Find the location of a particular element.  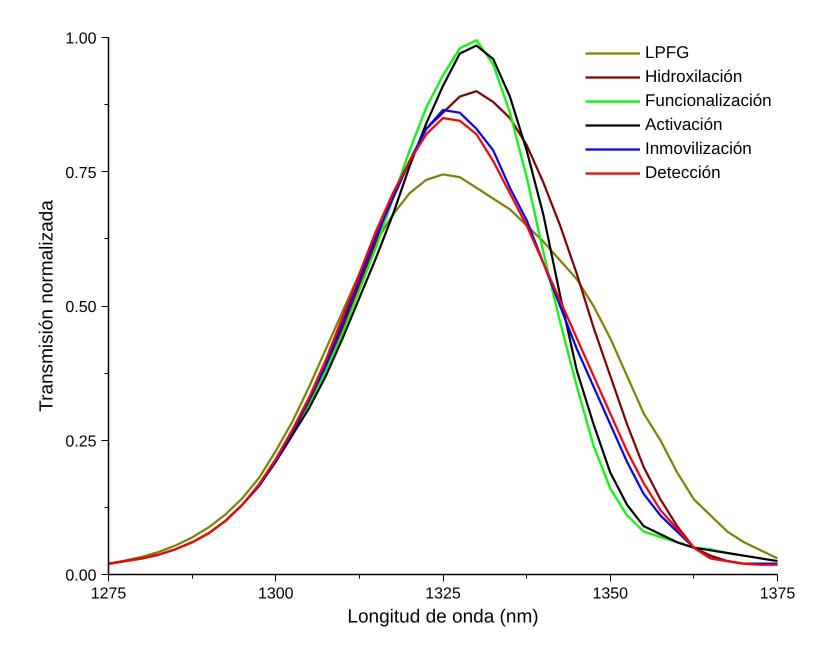

x-tick-label: 1325 is located at coordinates (443, 594).